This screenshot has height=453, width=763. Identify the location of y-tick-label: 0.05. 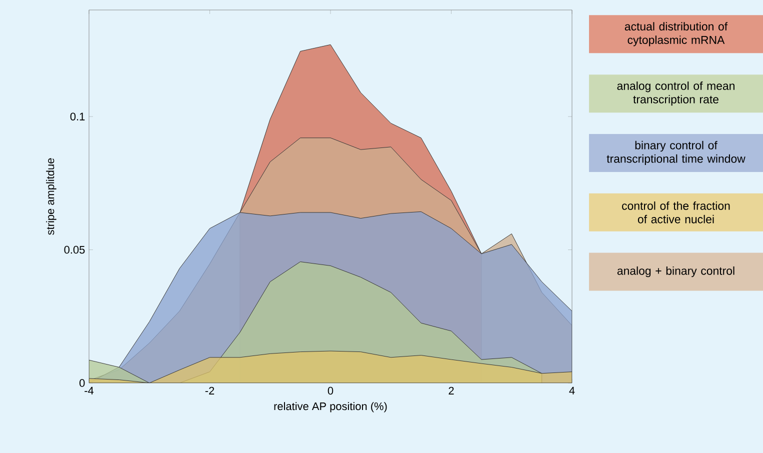
(74, 250).